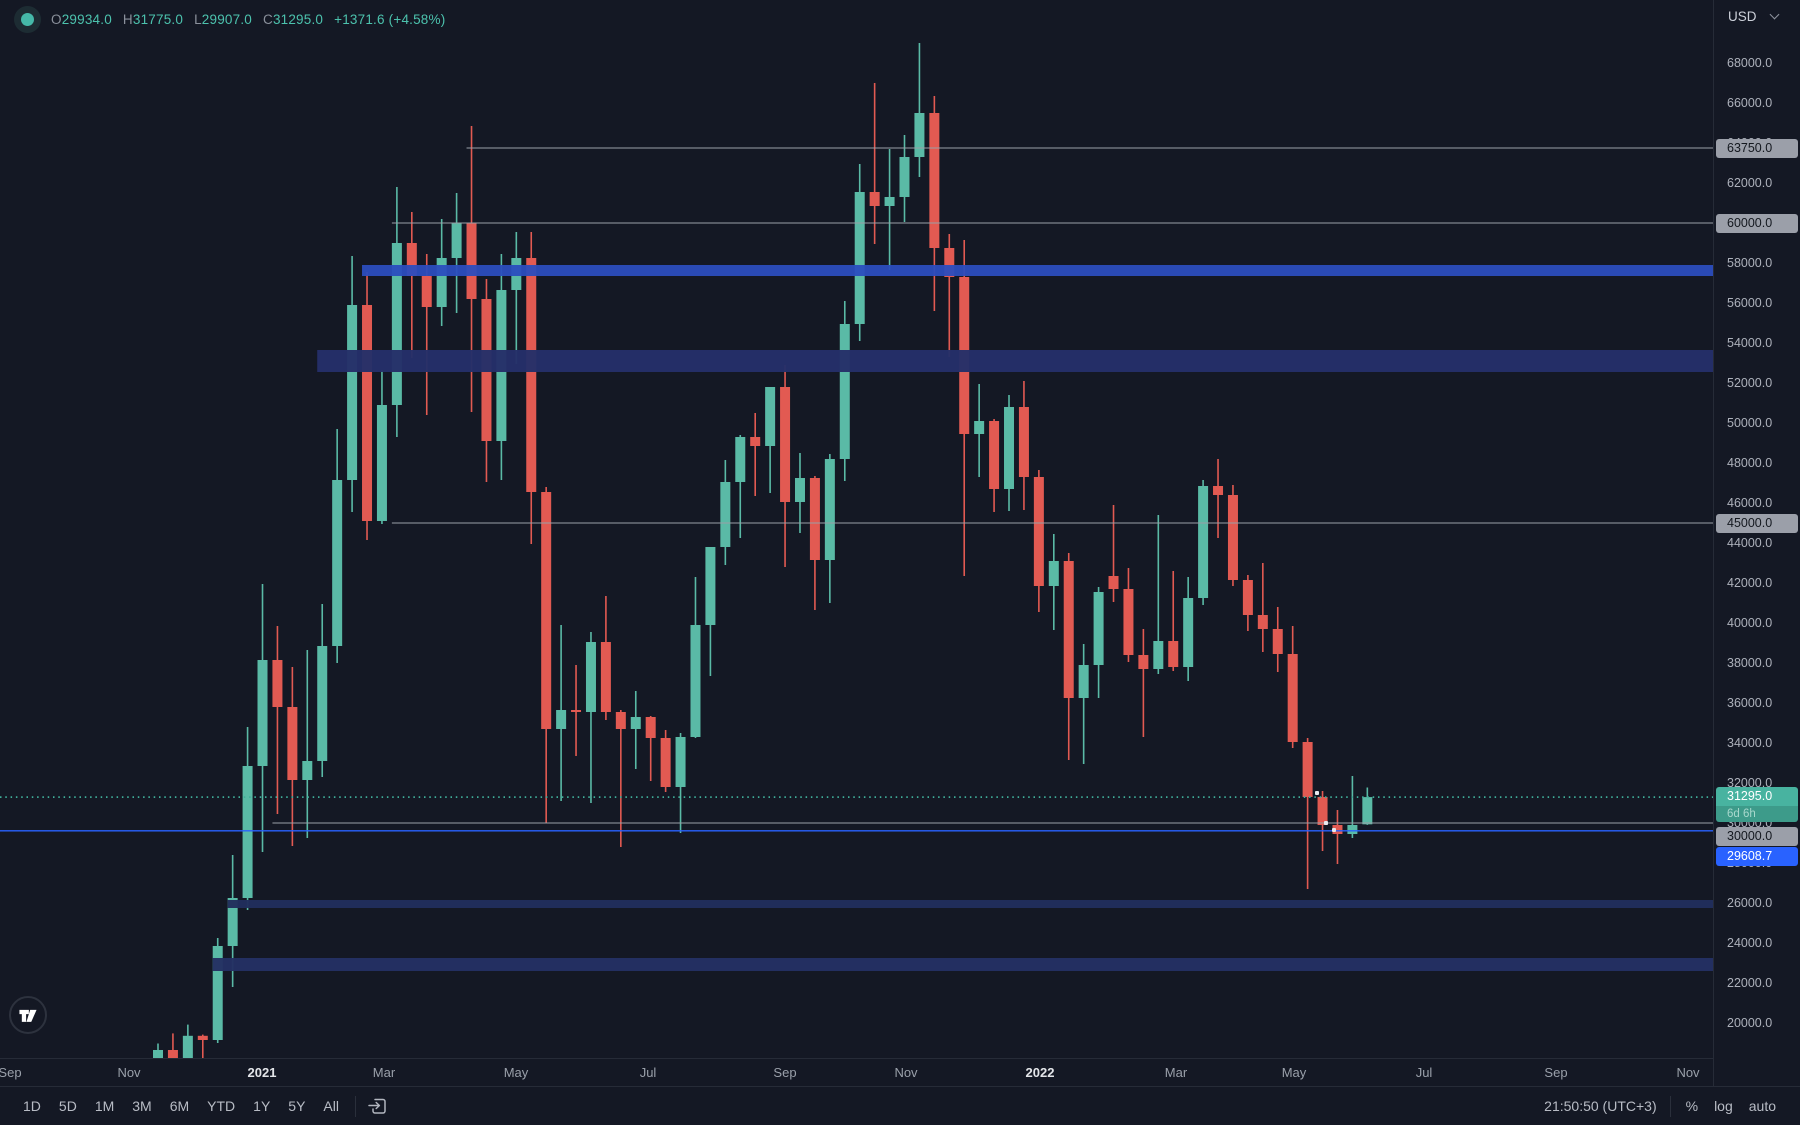 The image size is (1800, 1125). I want to click on current-price-value: 31295.0, so click(1757, 797).